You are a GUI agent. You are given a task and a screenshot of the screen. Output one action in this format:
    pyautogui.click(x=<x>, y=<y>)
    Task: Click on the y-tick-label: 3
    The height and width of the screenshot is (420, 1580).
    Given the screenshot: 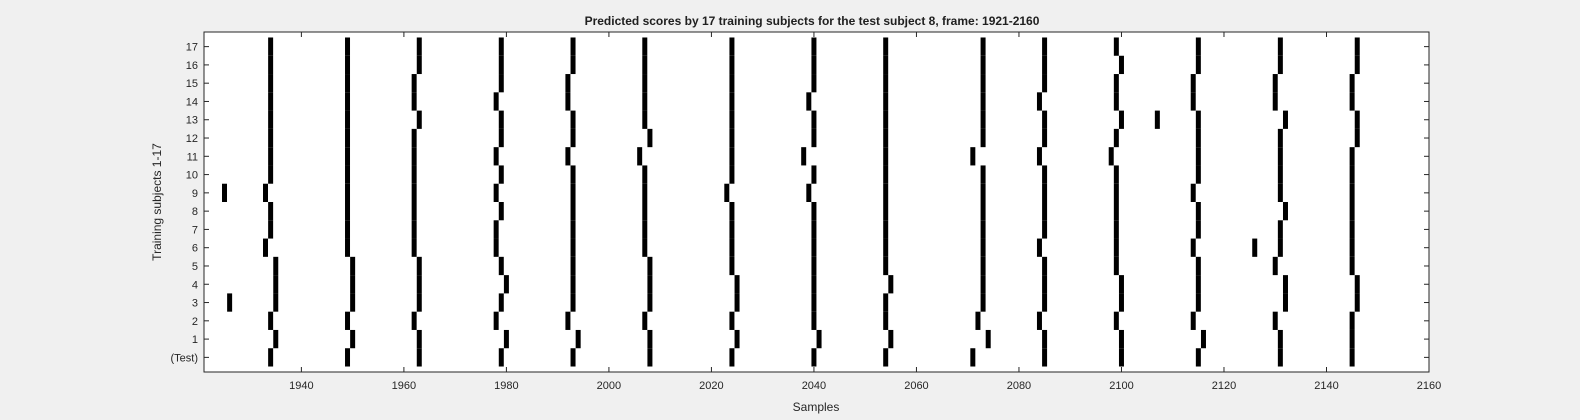 What is the action you would take?
    pyautogui.click(x=195, y=304)
    